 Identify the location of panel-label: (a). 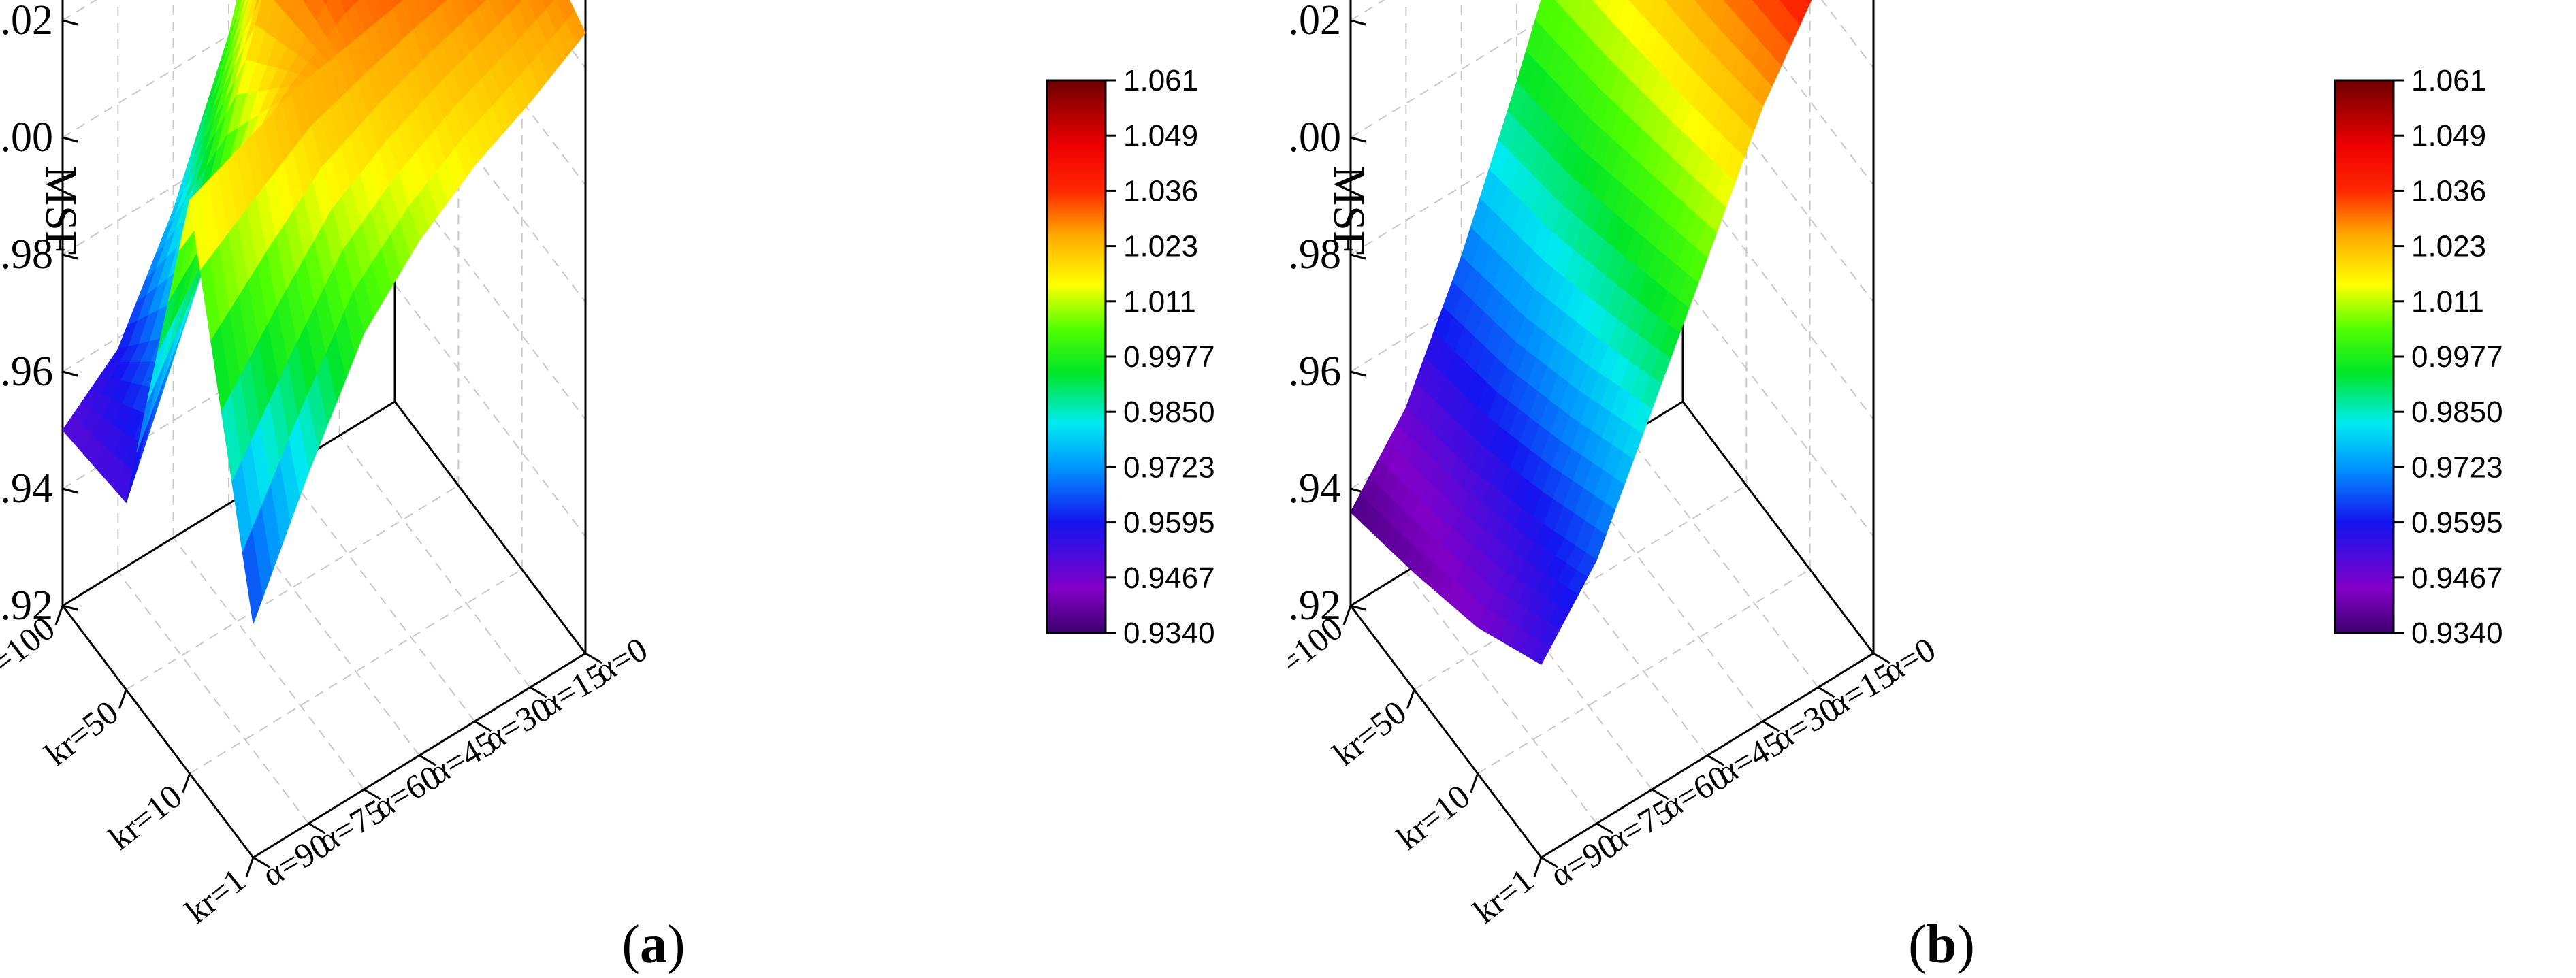
(653, 945).